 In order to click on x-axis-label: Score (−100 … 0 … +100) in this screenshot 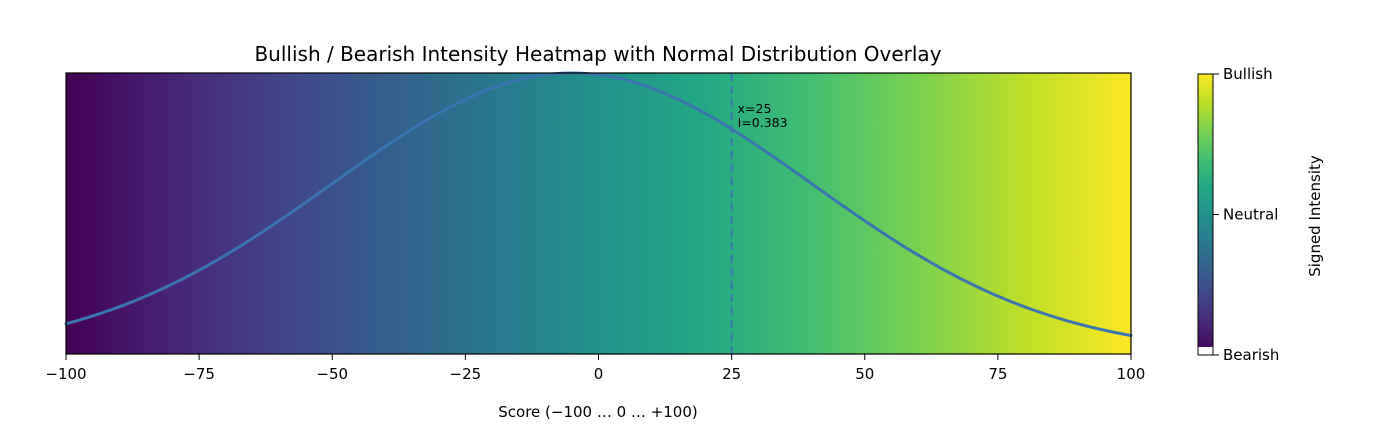, I will do `click(598, 412)`.